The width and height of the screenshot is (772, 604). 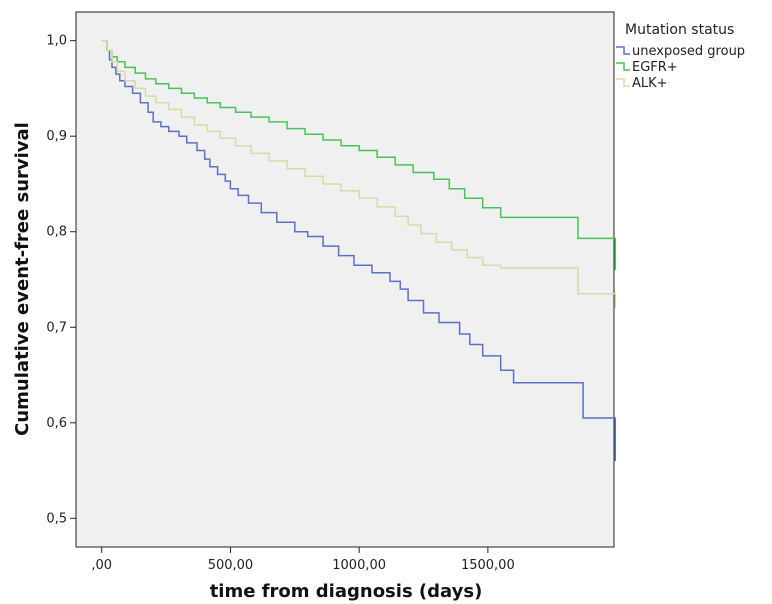 What do you see at coordinates (56, 518) in the screenshot?
I see `y-tick-label: 0,5` at bounding box center [56, 518].